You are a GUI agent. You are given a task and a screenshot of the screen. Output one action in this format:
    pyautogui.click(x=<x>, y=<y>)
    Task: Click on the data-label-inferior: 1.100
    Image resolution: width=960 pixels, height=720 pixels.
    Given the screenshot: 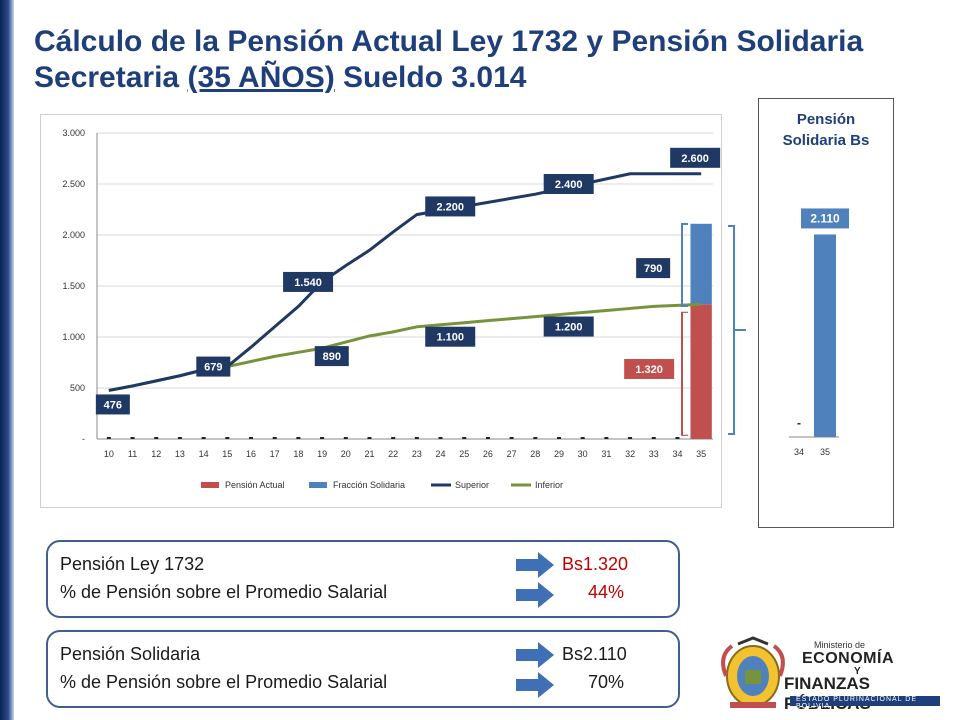 What is the action you would take?
    pyautogui.click(x=450, y=336)
    